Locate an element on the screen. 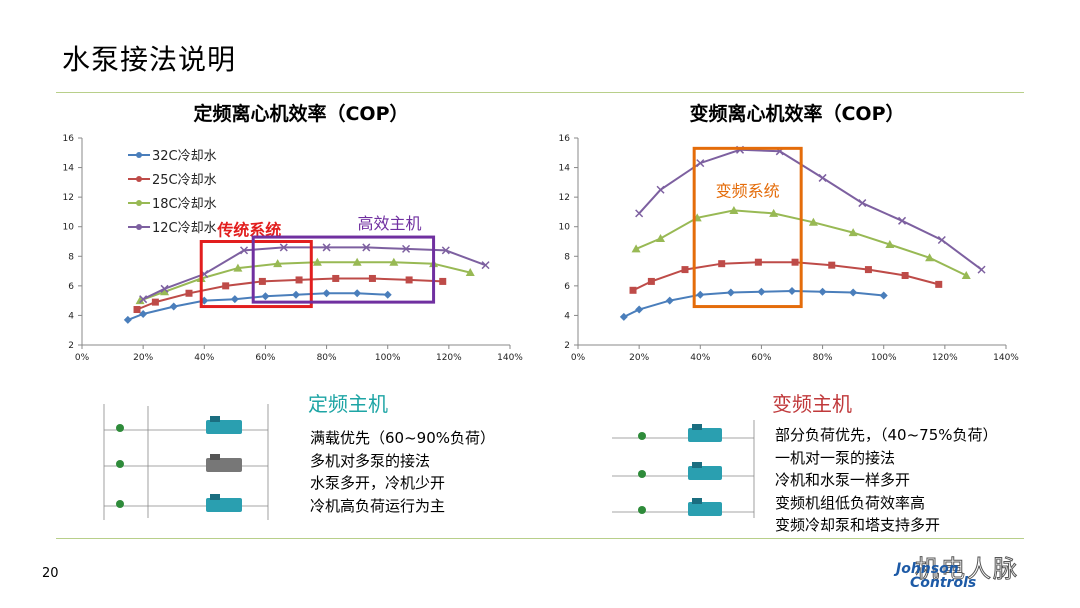  title-divider is located at coordinates (540, 92).